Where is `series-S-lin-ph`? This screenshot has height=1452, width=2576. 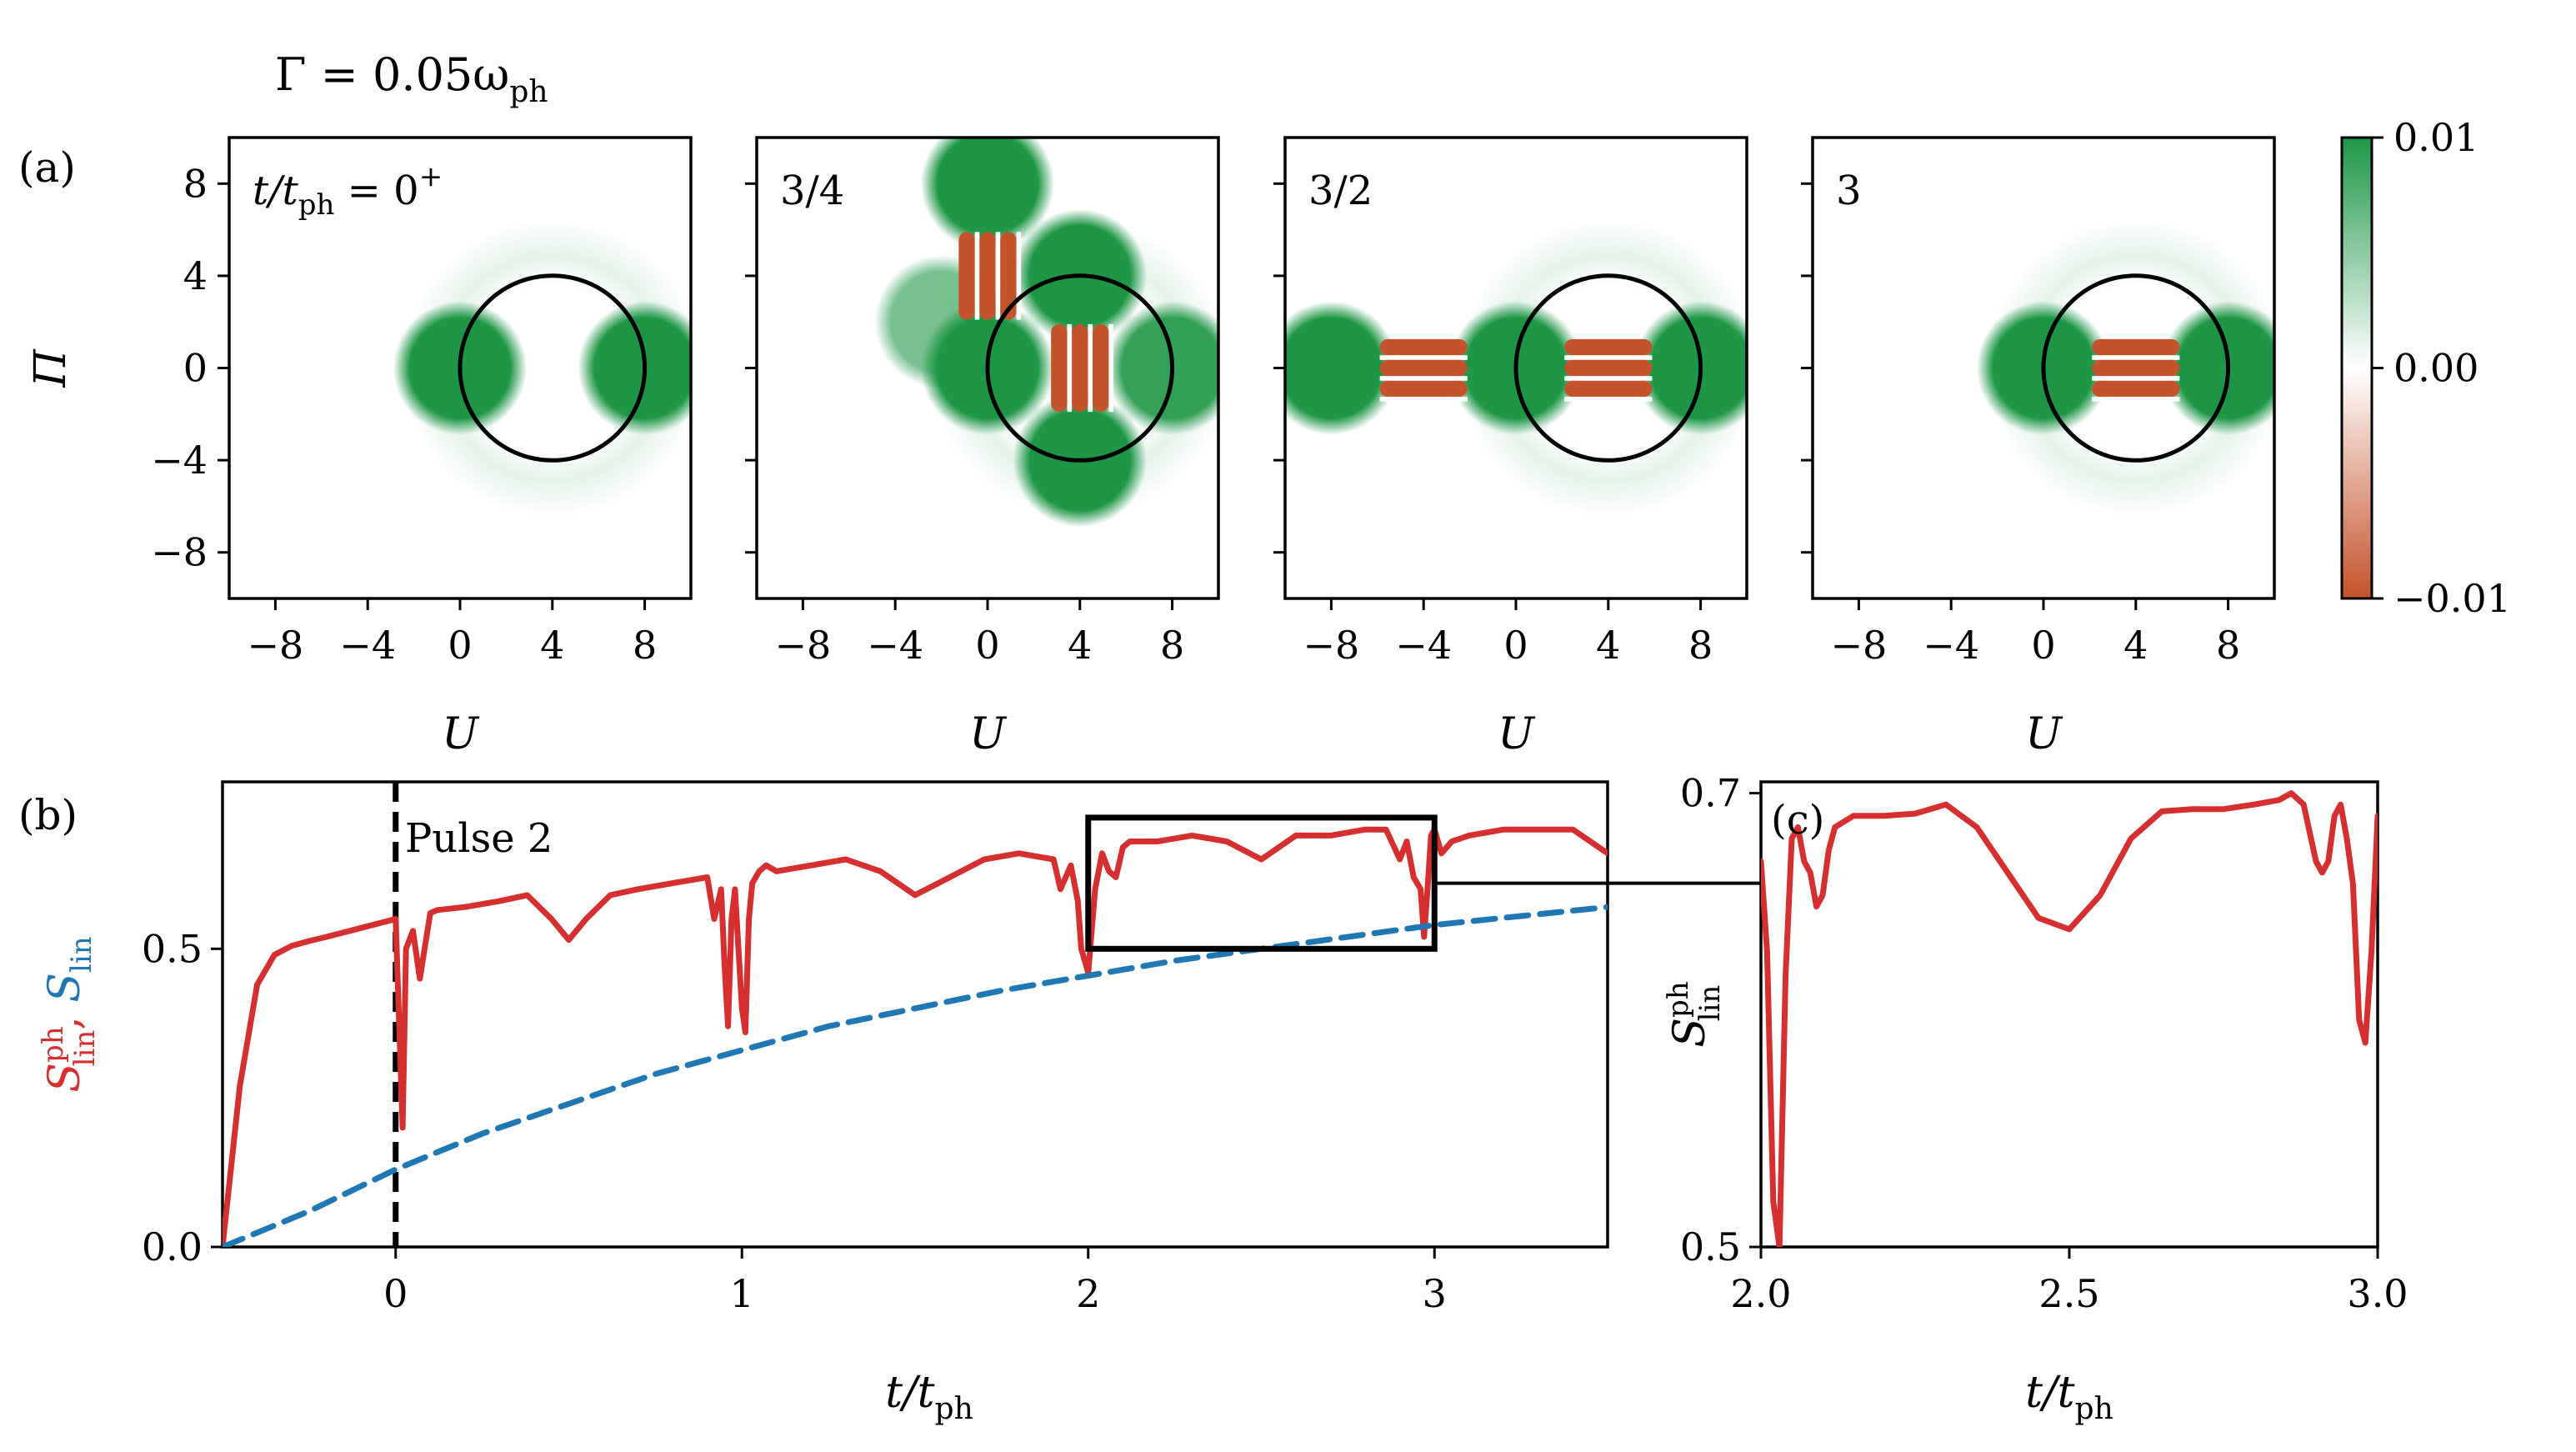 series-S-lin-ph is located at coordinates (2069, 1019).